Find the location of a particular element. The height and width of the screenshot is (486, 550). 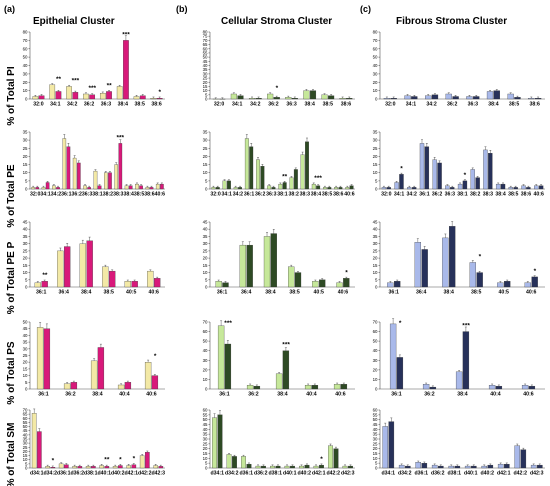

category-label: 38:3 is located at coordinates (118, 195).